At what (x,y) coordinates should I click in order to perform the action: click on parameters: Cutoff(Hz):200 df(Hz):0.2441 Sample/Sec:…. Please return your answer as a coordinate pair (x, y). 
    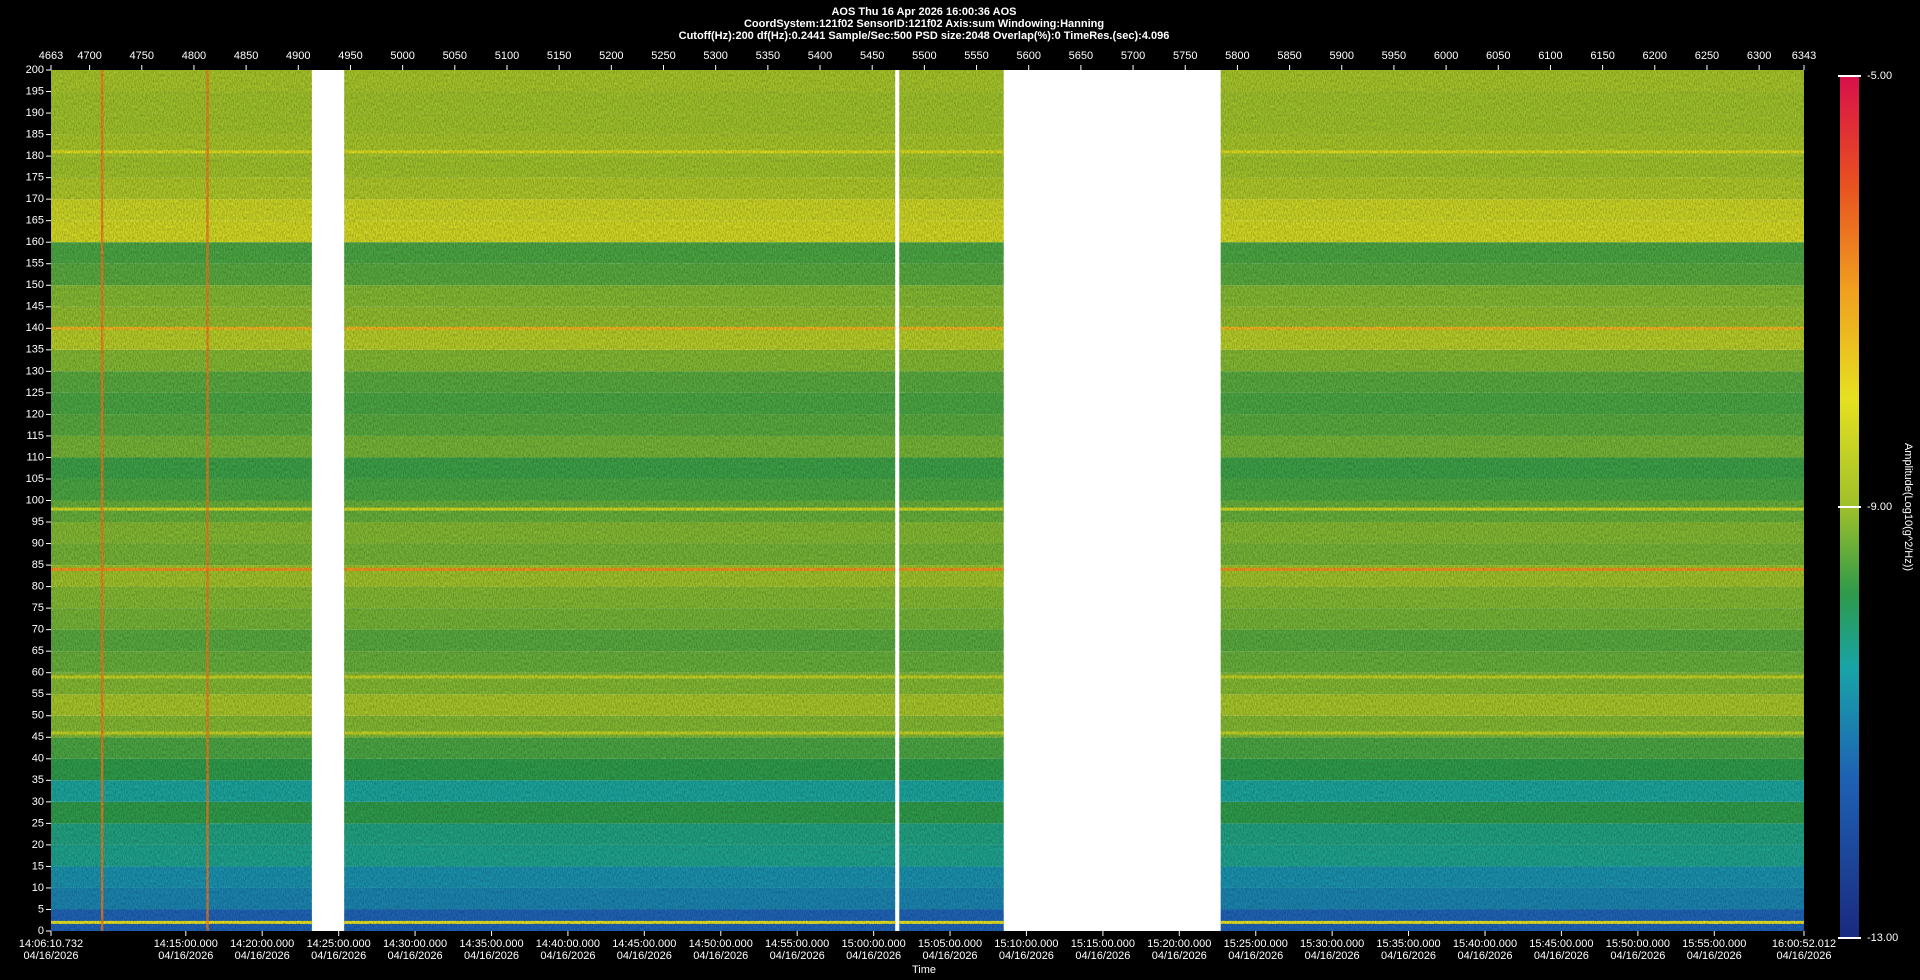
    Looking at the image, I should click on (924, 36).